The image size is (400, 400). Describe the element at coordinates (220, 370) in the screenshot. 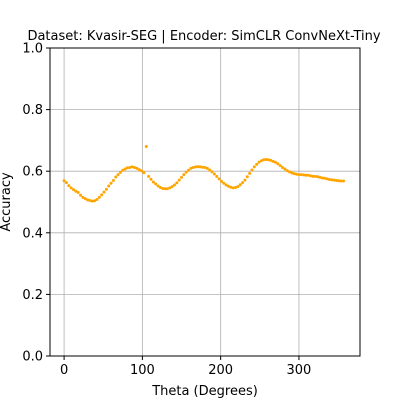

I see `x-tick-label: 200` at that location.